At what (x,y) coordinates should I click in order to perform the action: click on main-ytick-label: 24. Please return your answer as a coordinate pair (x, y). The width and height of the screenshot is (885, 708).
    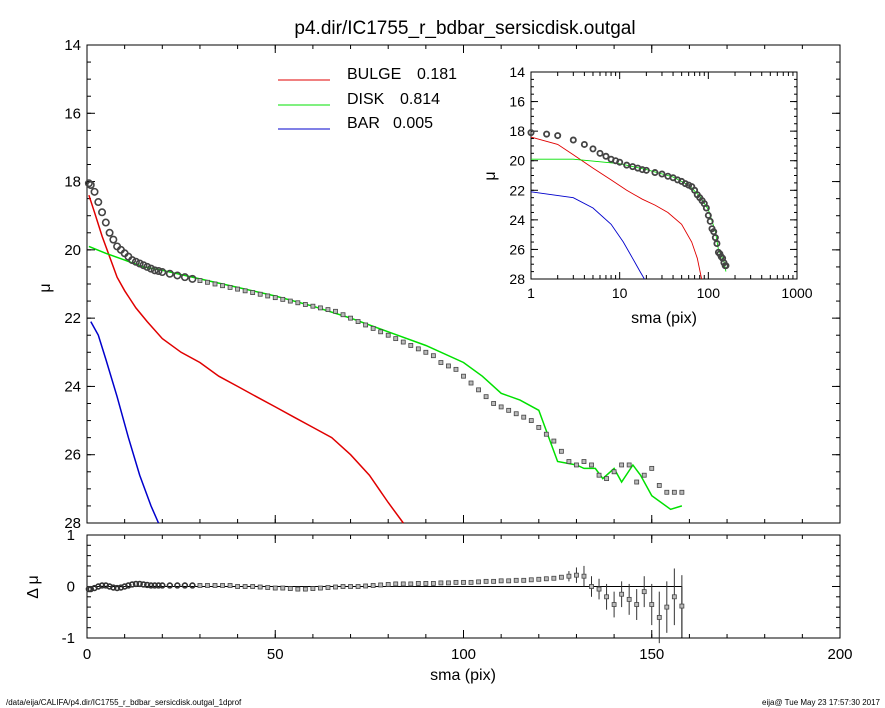
    Looking at the image, I should click on (72, 386).